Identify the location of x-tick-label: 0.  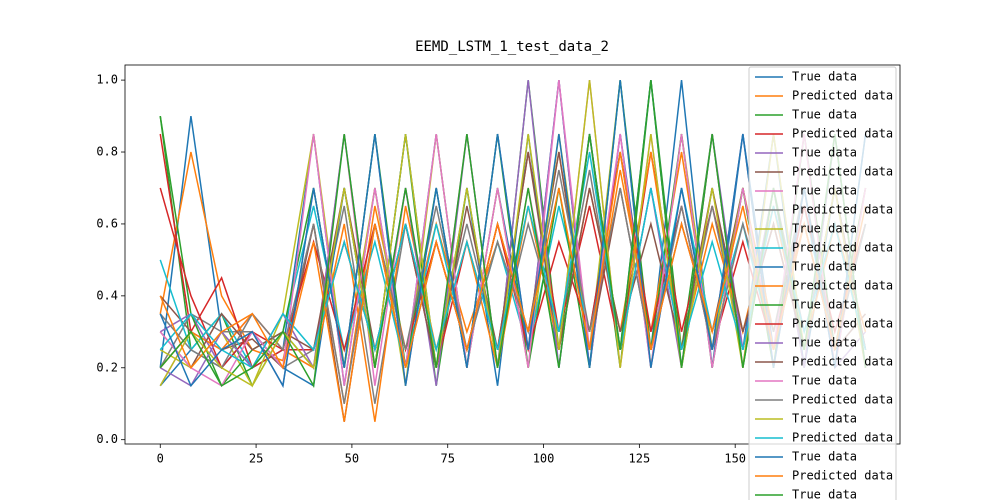
(160, 459).